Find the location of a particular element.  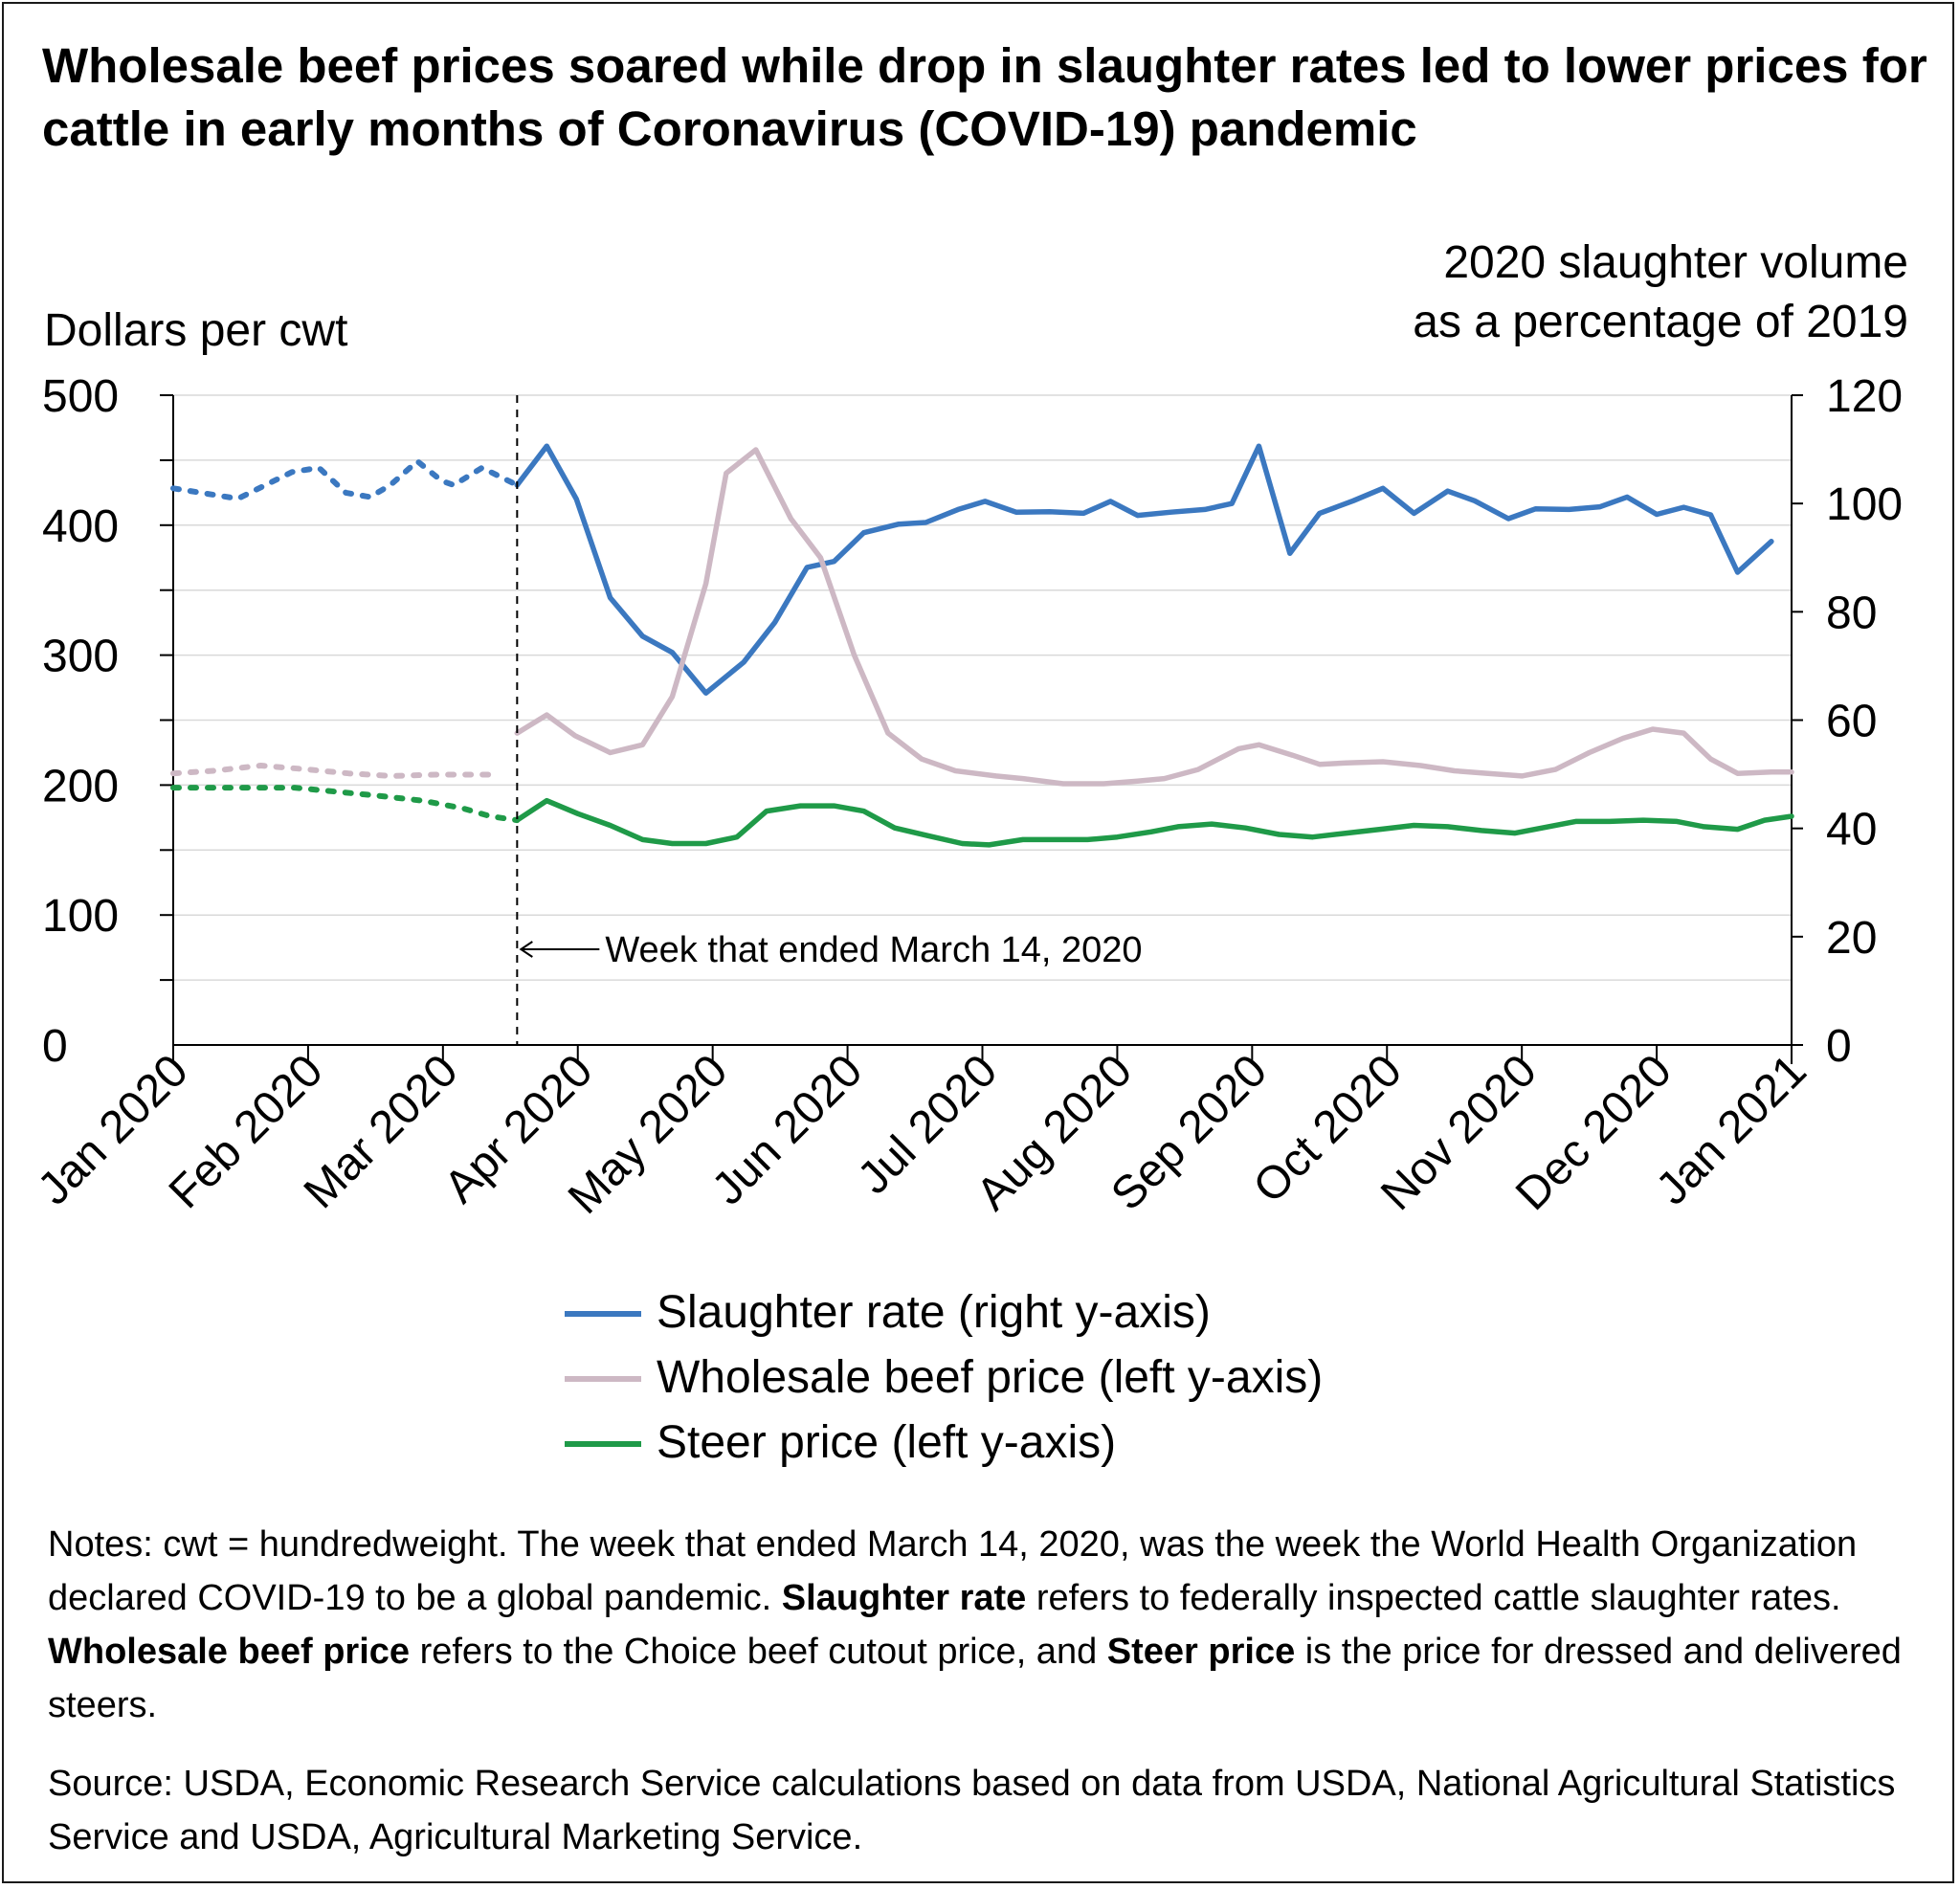

left-tick-label: 400 is located at coordinates (81, 526).